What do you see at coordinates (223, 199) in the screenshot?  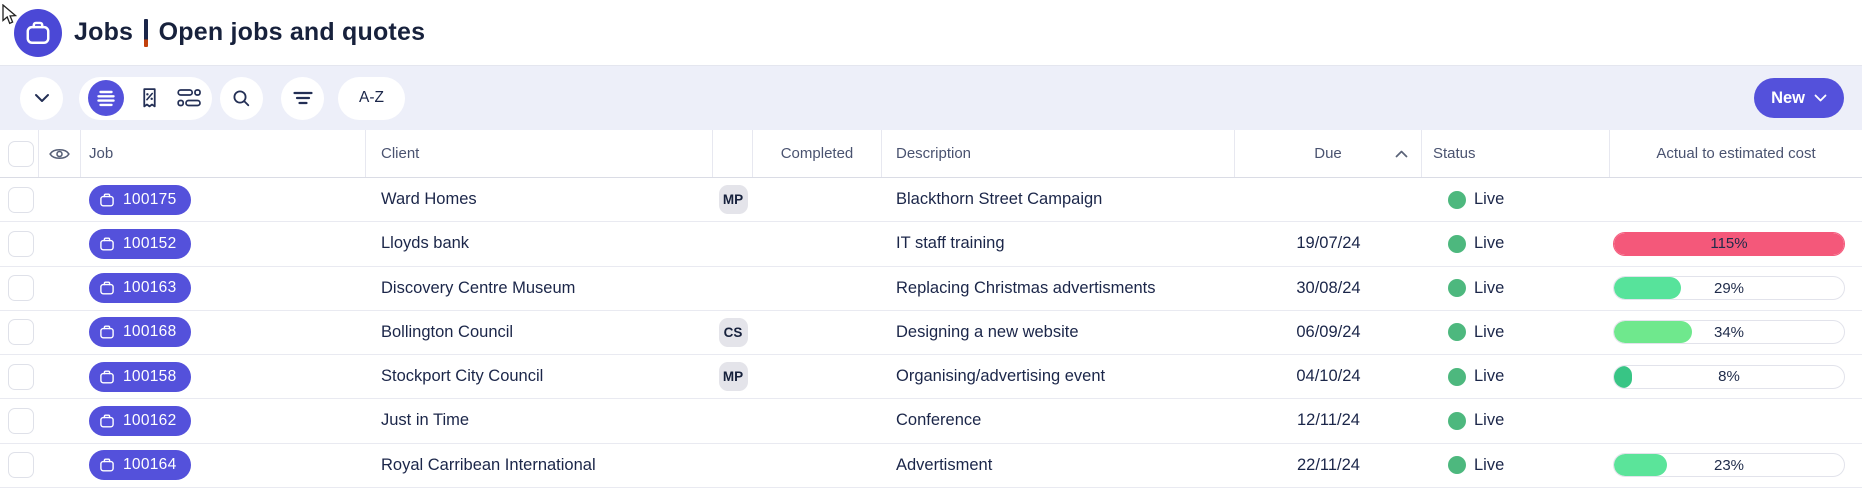 I see `row-job-cell: 100175` at bounding box center [223, 199].